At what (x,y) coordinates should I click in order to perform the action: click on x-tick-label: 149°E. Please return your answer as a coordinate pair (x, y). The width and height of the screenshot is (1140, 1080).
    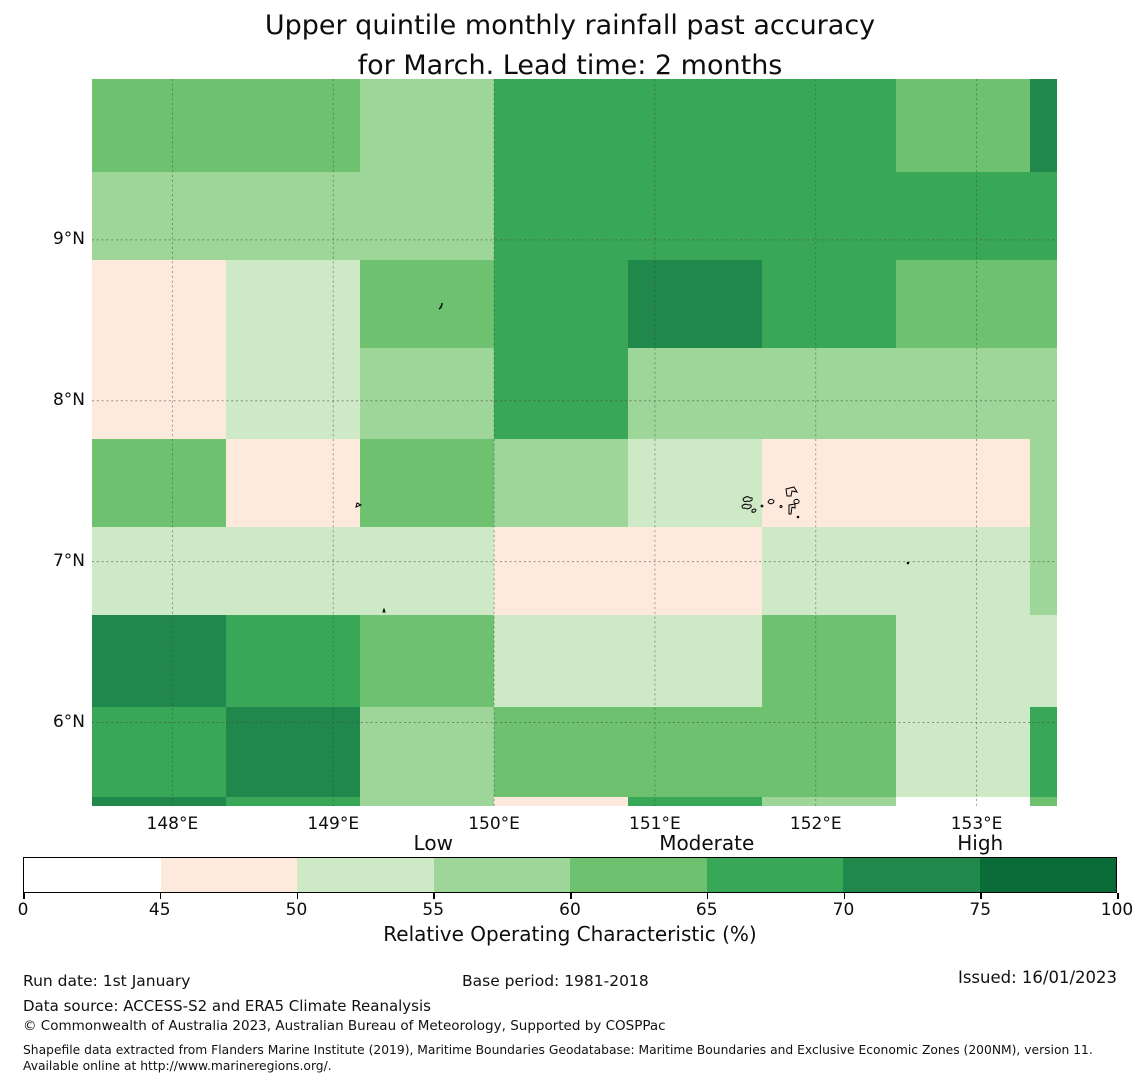
    Looking at the image, I should click on (333, 824).